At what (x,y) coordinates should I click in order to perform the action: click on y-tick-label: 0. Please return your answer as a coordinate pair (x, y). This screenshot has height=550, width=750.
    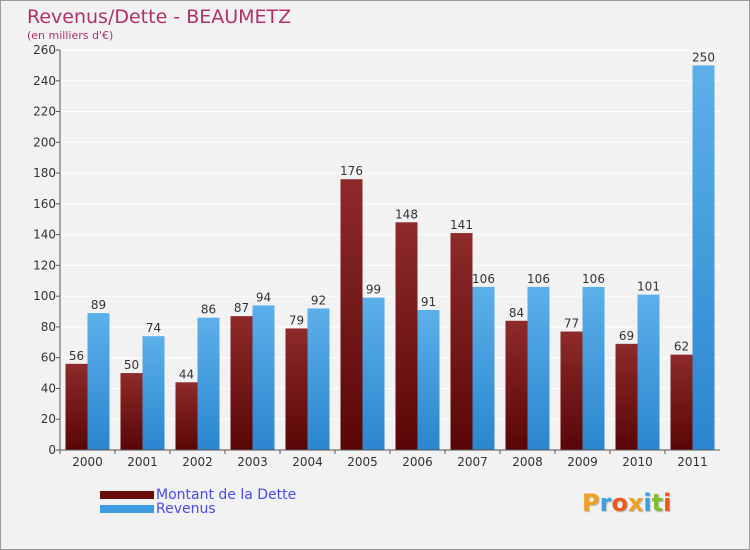
    Looking at the image, I should click on (52, 450).